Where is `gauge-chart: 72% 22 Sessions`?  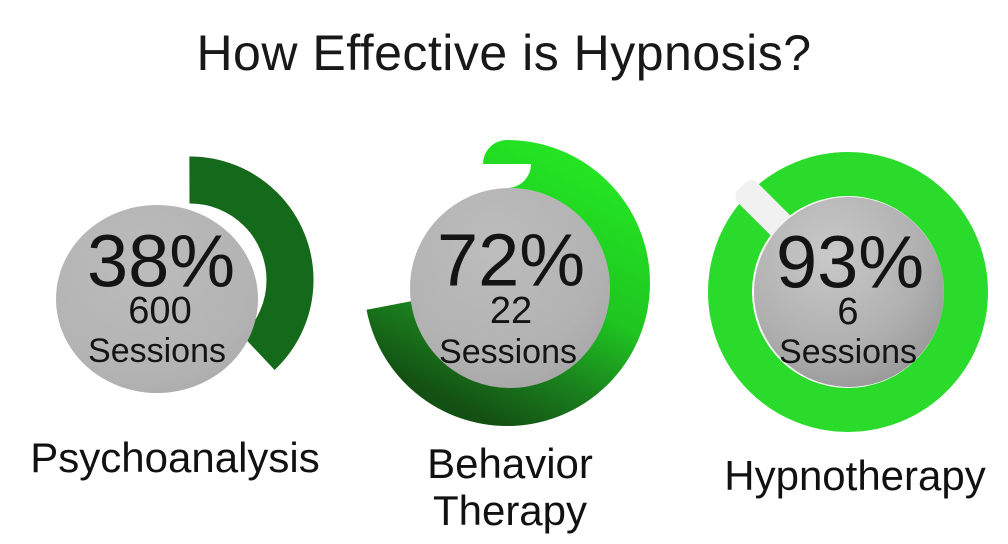 gauge-chart: 72% 22 Sessions is located at coordinates (507, 283).